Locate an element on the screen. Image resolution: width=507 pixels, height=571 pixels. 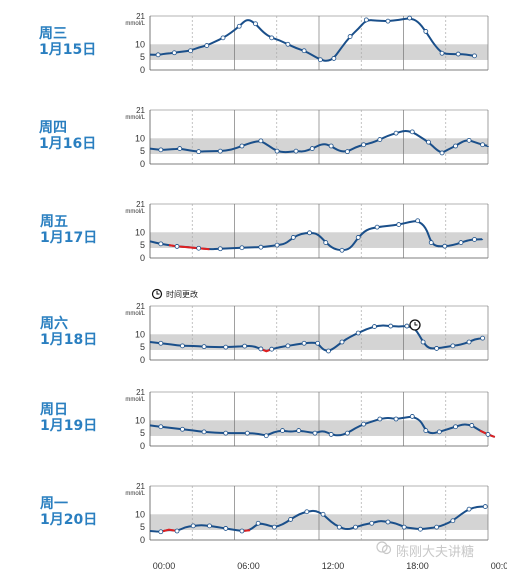
day-label: 周五 1月17日 is located at coordinates (68, 230).